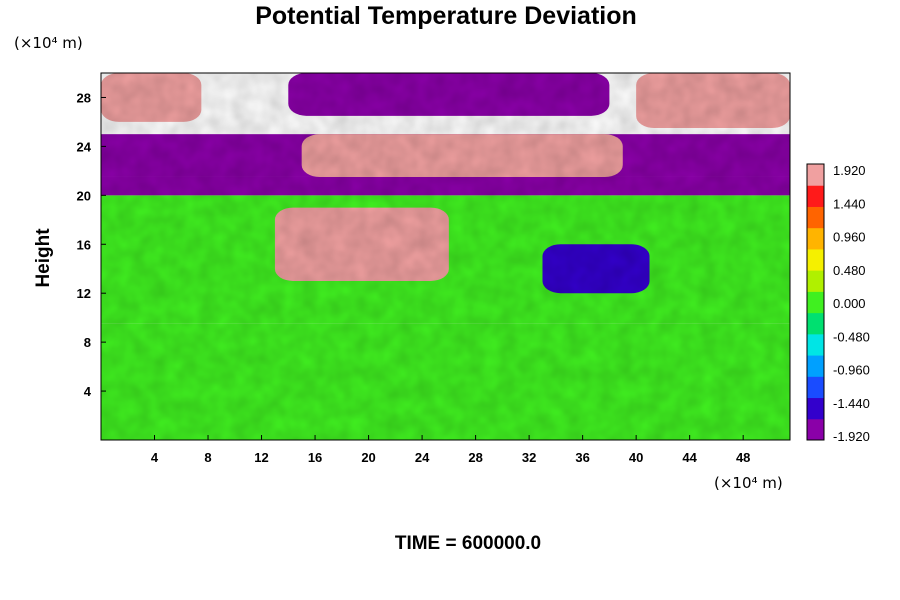 The image size is (900, 600). I want to click on x-tick-label: 8, so click(207, 457).